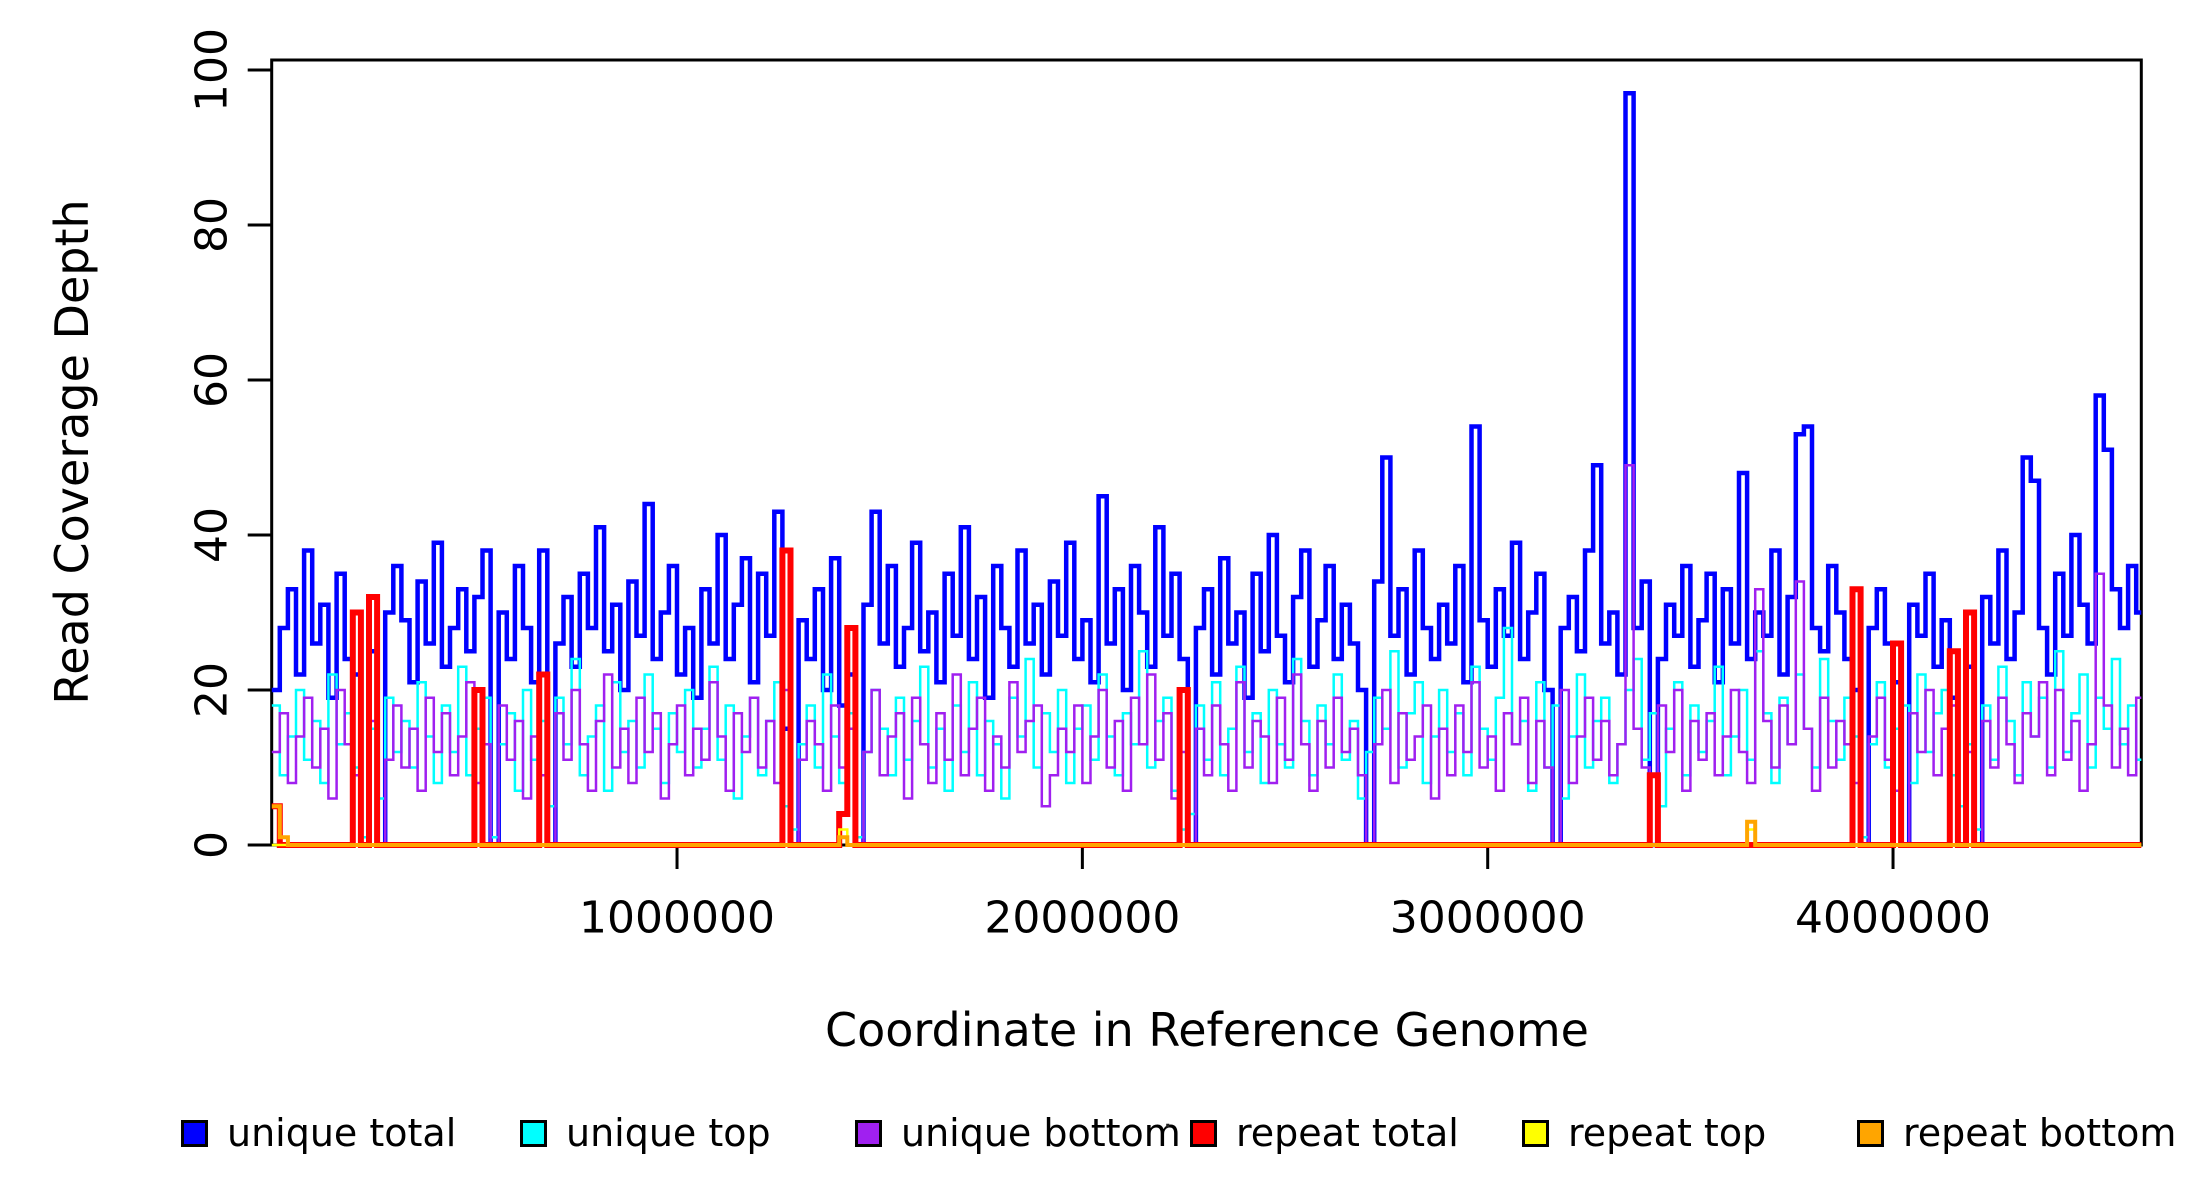 The height and width of the screenshot is (1200, 2200). I want to click on x-tick-label: 4000000, so click(1893, 918).